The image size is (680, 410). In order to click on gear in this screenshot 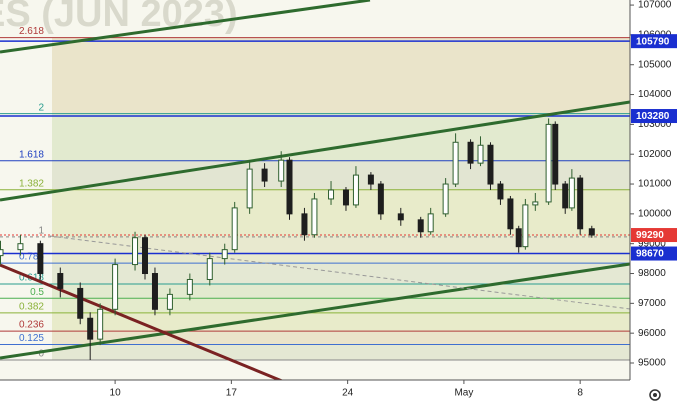, I will do `click(655, 395)`.